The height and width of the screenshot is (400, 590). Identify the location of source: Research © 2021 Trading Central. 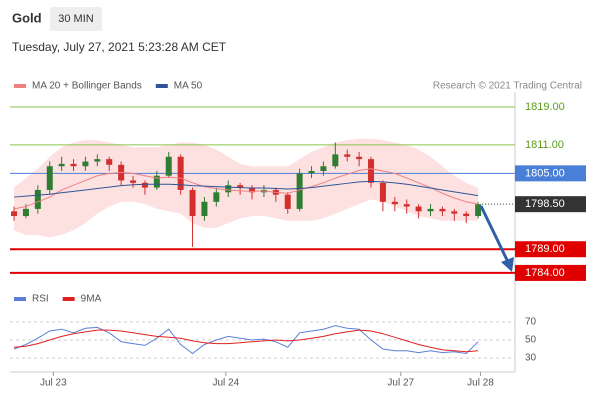
(507, 86).